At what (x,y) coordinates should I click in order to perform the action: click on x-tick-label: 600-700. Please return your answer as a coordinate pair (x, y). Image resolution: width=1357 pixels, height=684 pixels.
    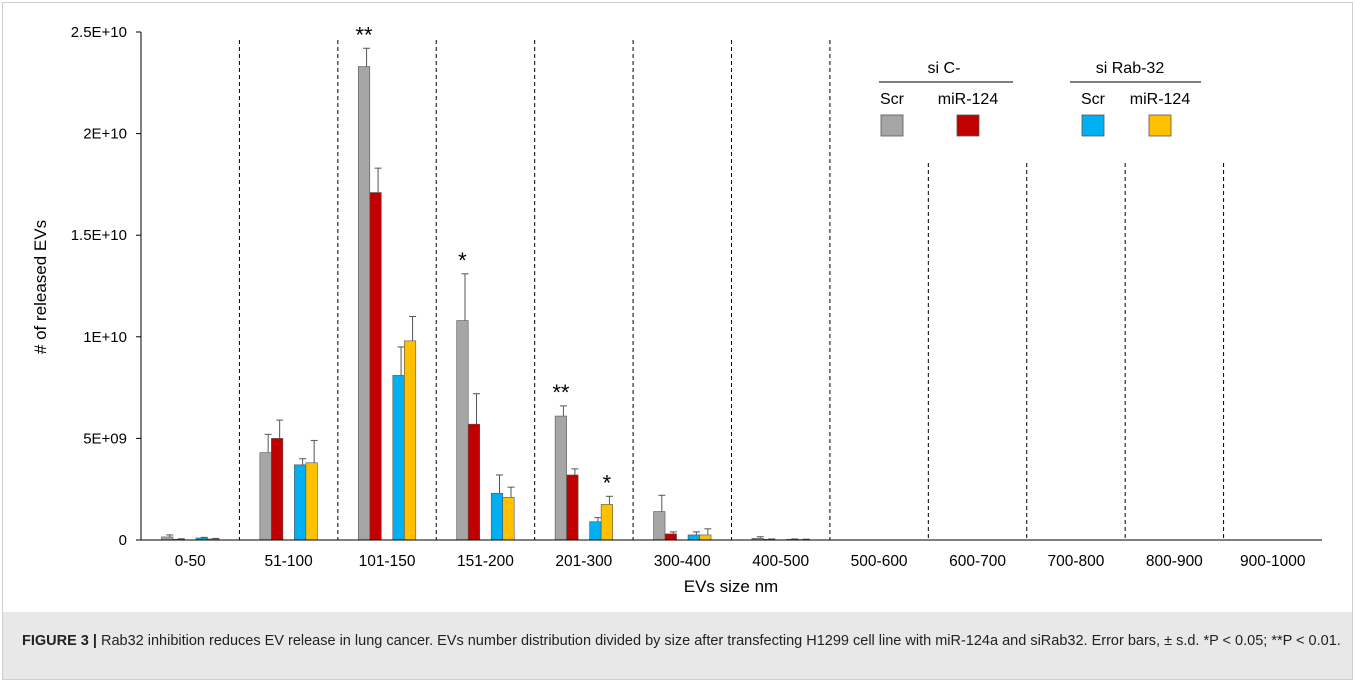
    Looking at the image, I should click on (977, 561).